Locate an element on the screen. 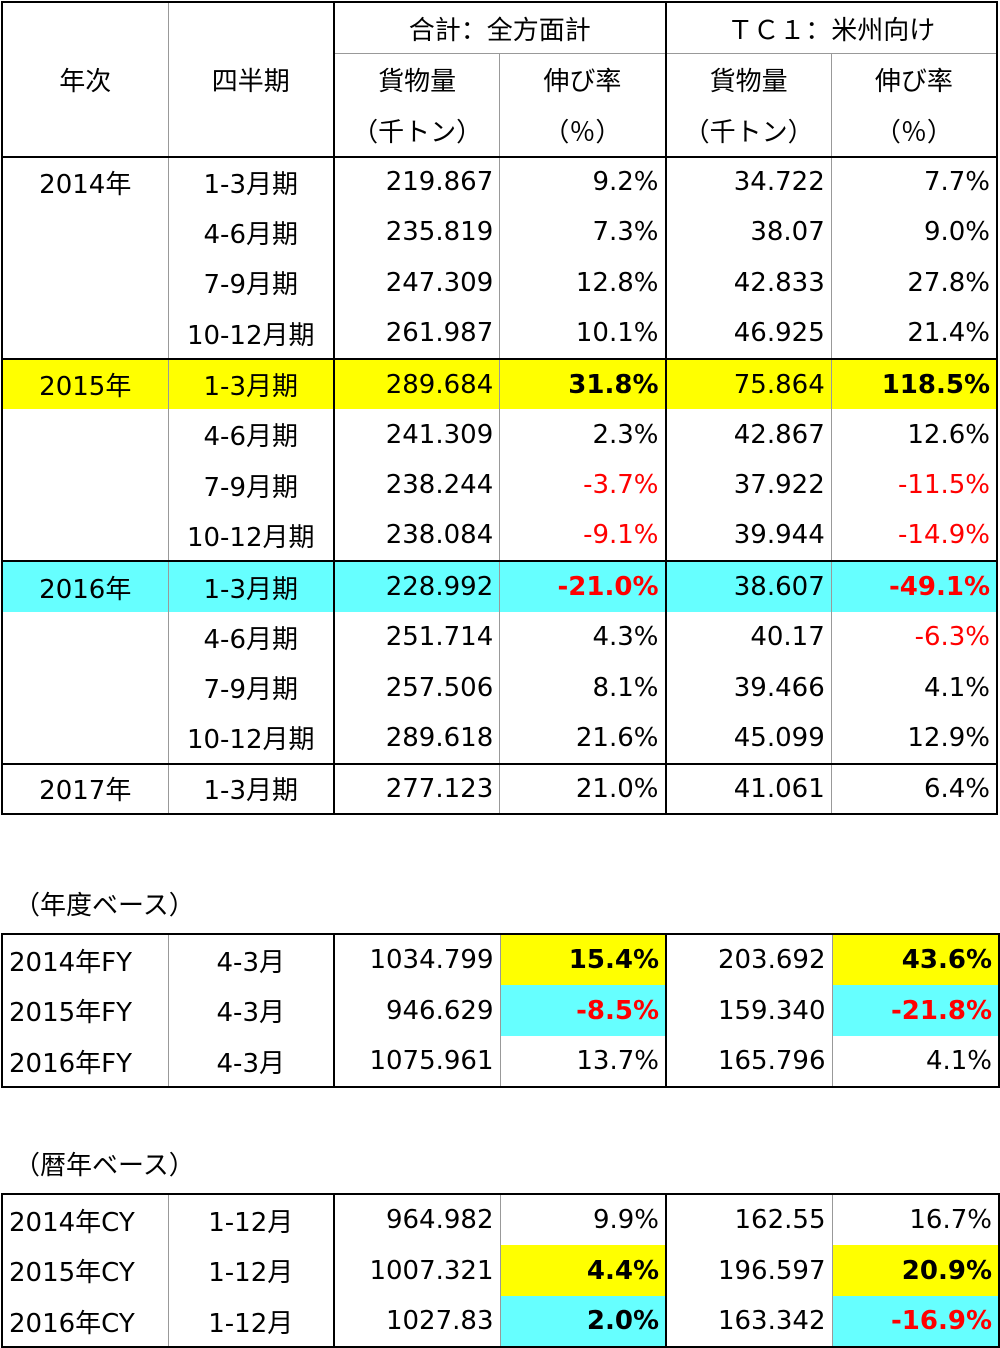 This screenshot has width=1000, height=1348. table-row: 4-6月期 235.819 7.3% 38.07 9.0% is located at coordinates (499, 232).